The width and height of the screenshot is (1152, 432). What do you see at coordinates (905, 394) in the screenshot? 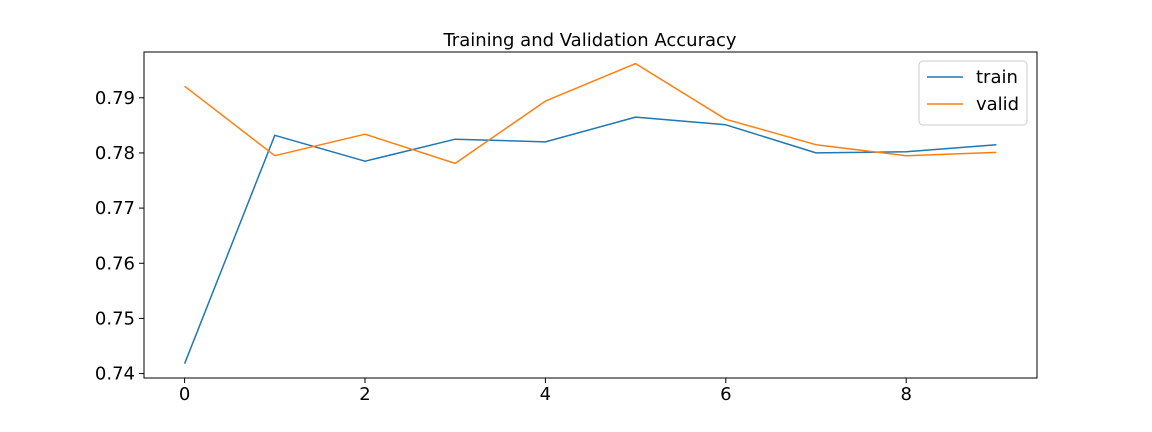
I see `x-tick-label: 8` at bounding box center [905, 394].